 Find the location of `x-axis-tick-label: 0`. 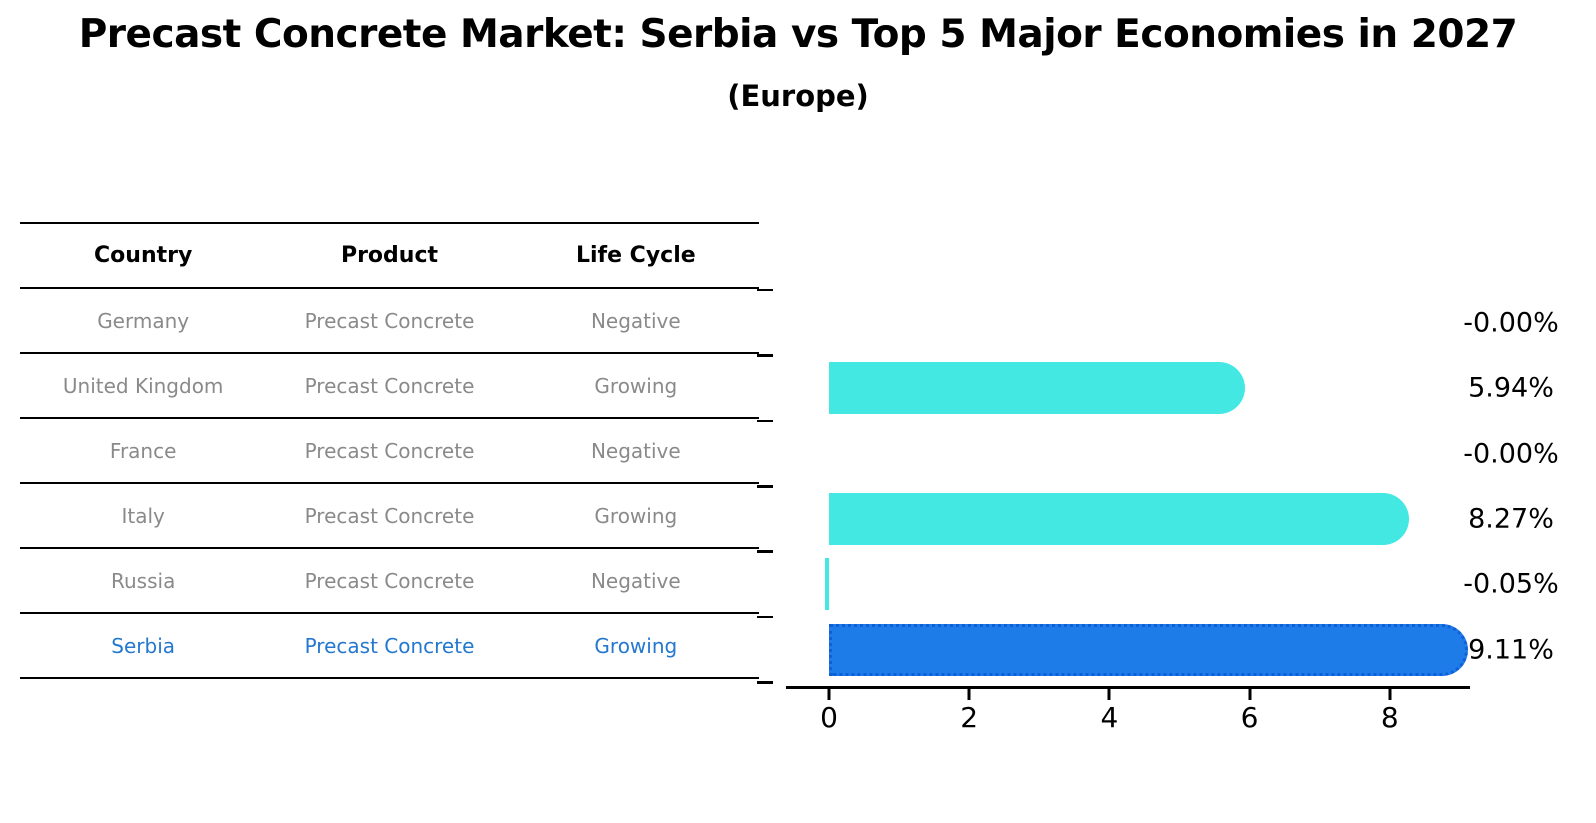

x-axis-tick-label: 0 is located at coordinates (829, 717).